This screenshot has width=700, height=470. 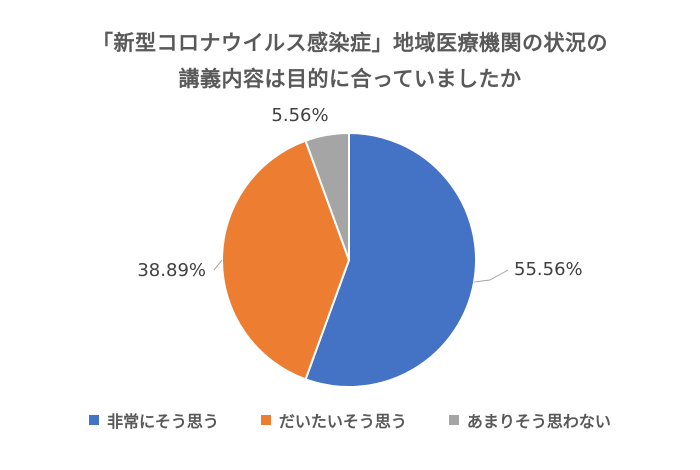 What do you see at coordinates (163, 421) in the screenshot?
I see `legend-label-1: 非常にそう思う` at bounding box center [163, 421].